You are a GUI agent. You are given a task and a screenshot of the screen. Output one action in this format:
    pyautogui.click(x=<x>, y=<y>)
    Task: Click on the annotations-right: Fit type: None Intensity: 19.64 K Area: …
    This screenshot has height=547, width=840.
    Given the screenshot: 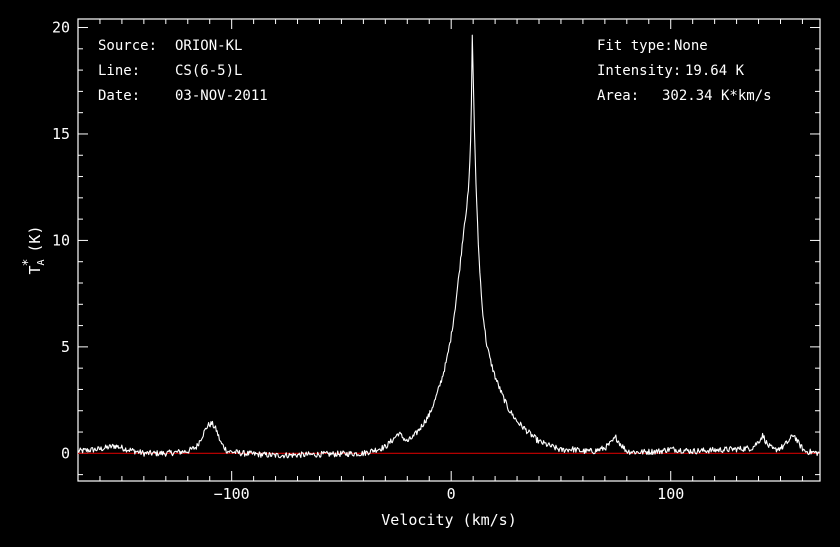 What is the action you would take?
    pyautogui.click(x=684, y=71)
    